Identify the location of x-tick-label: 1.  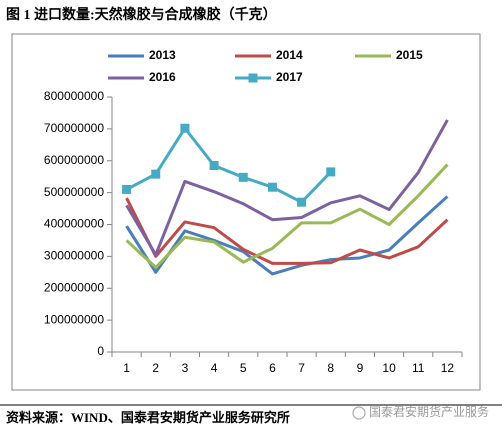
(126, 368).